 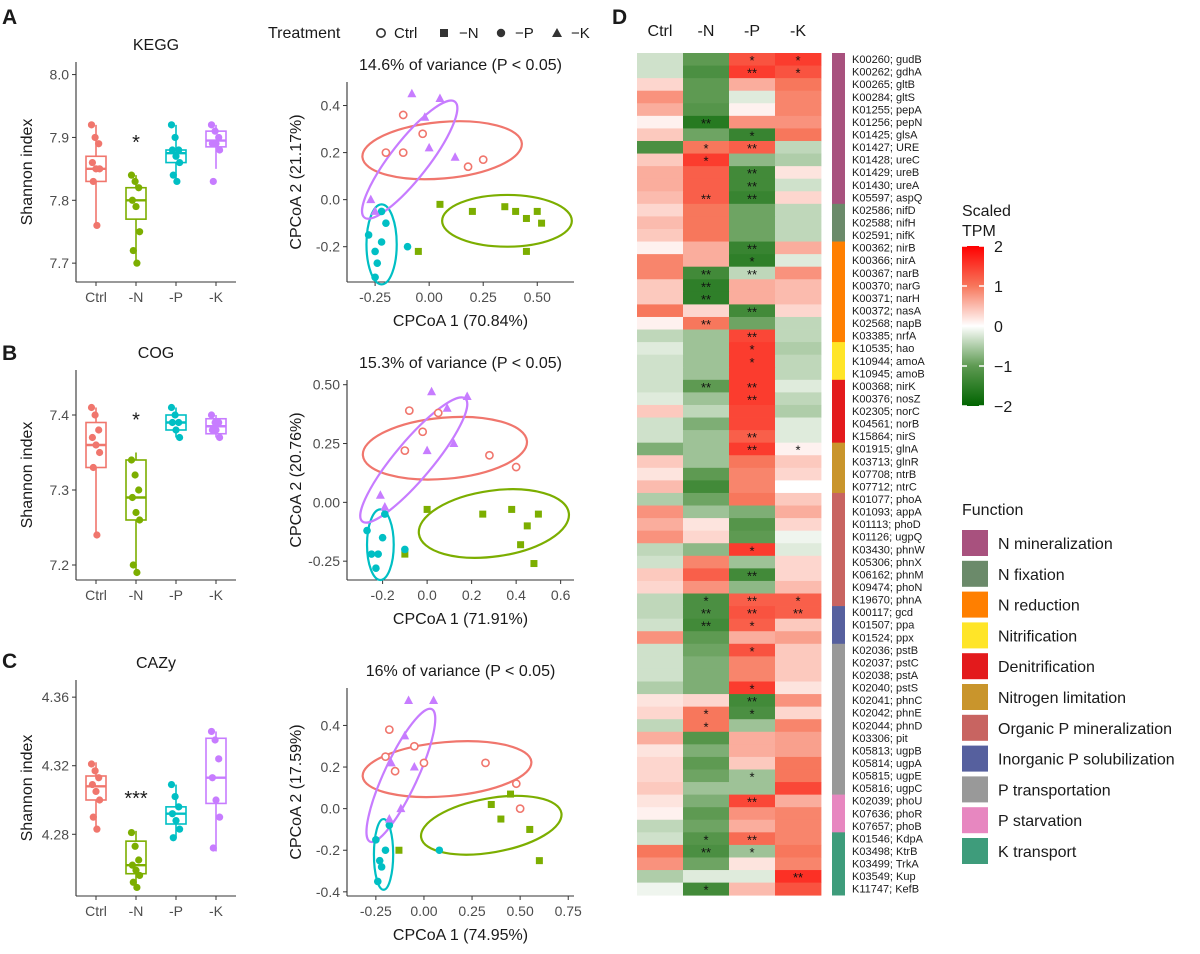 I want to click on heatmap-row-label: K05814; ugpA, so click(x=887, y=764).